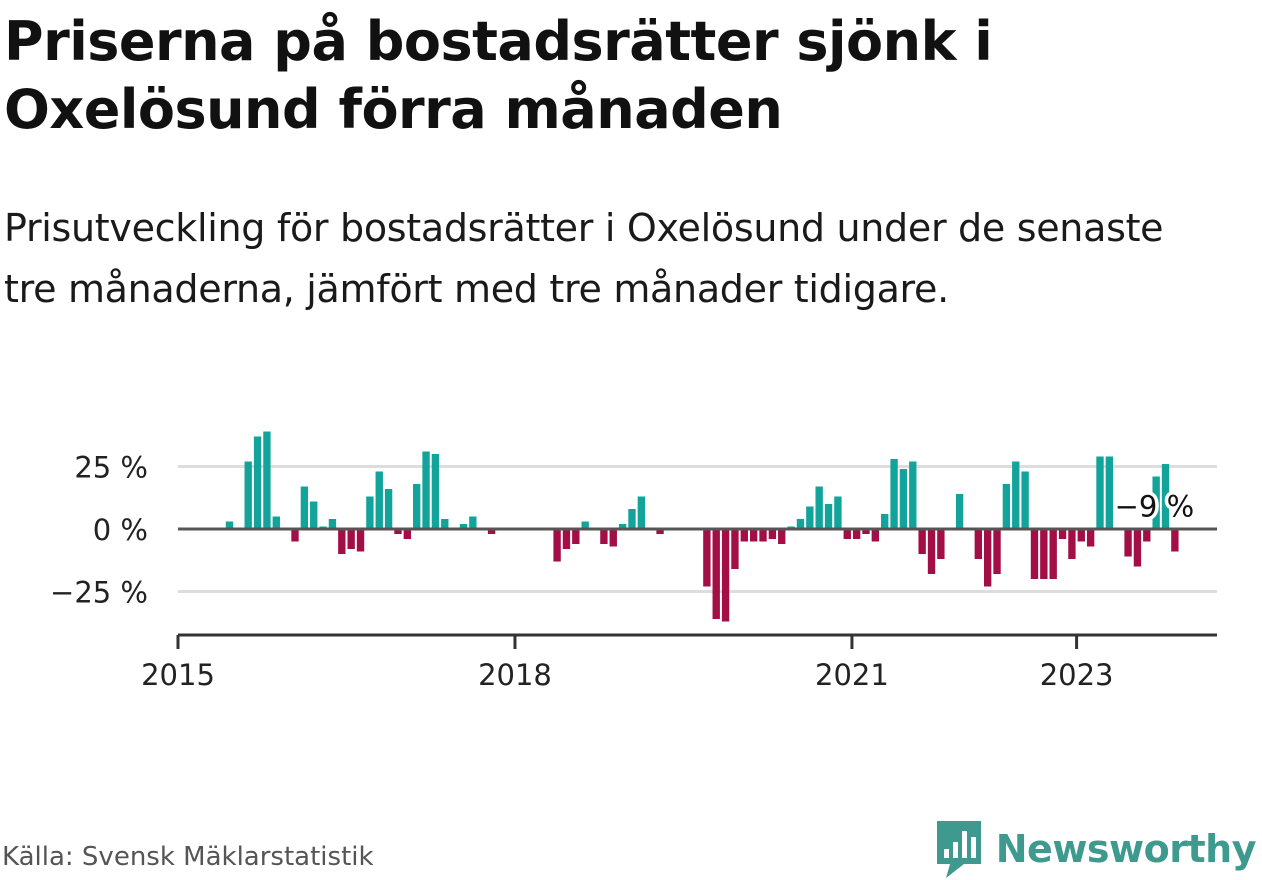 This screenshot has width=1262, height=880. Describe the element at coordinates (958, 849) in the screenshot. I see `newsworthy-logo-icon` at that location.